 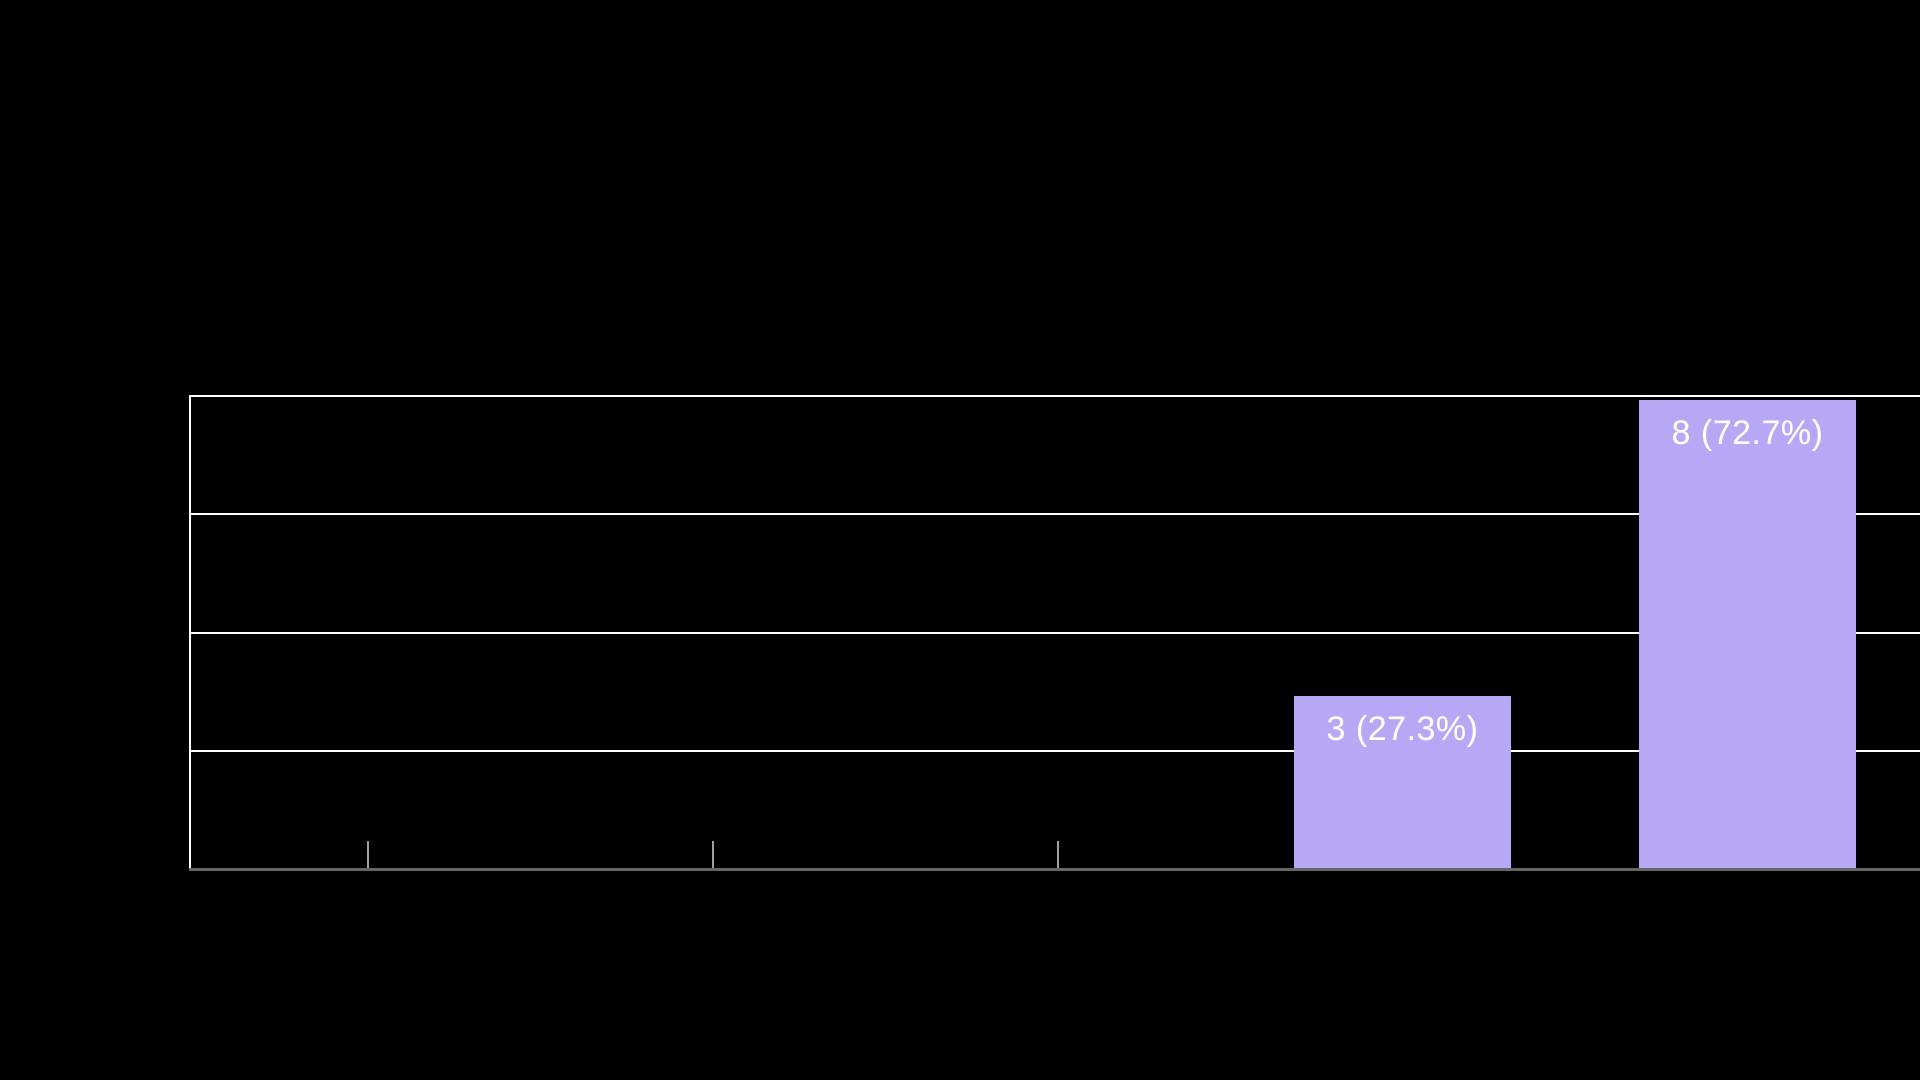 I want to click on bar: 3 (27.3%), so click(x=1402, y=782).